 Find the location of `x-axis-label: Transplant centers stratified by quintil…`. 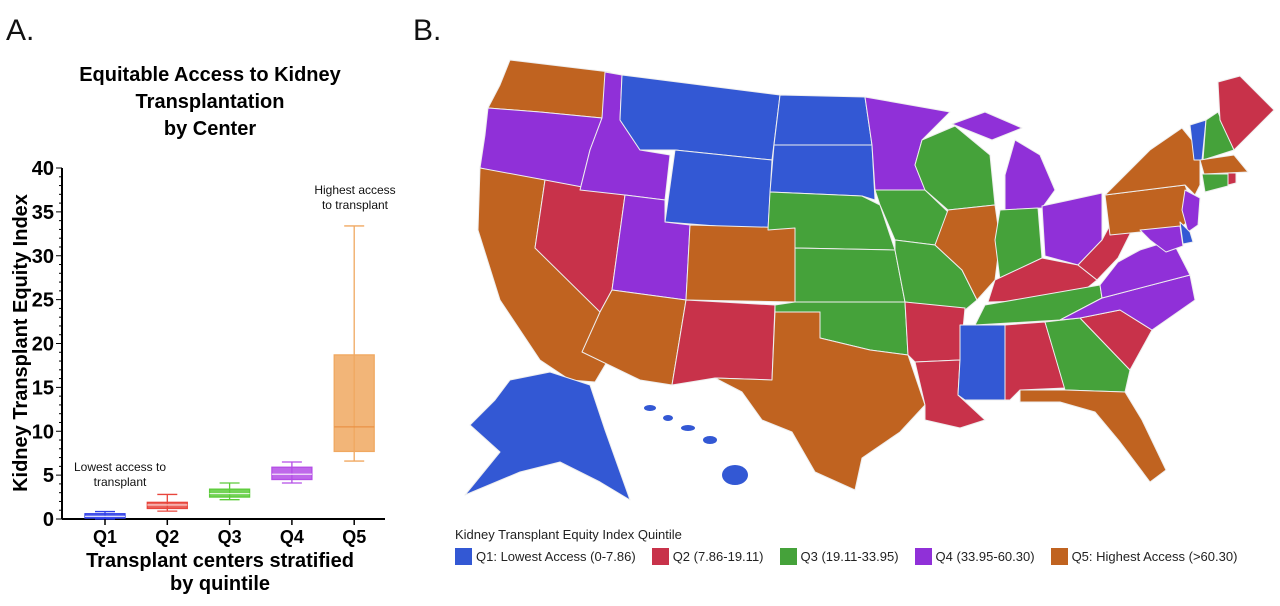

x-axis-label: Transplant centers stratified by quintil… is located at coordinates (220, 573).